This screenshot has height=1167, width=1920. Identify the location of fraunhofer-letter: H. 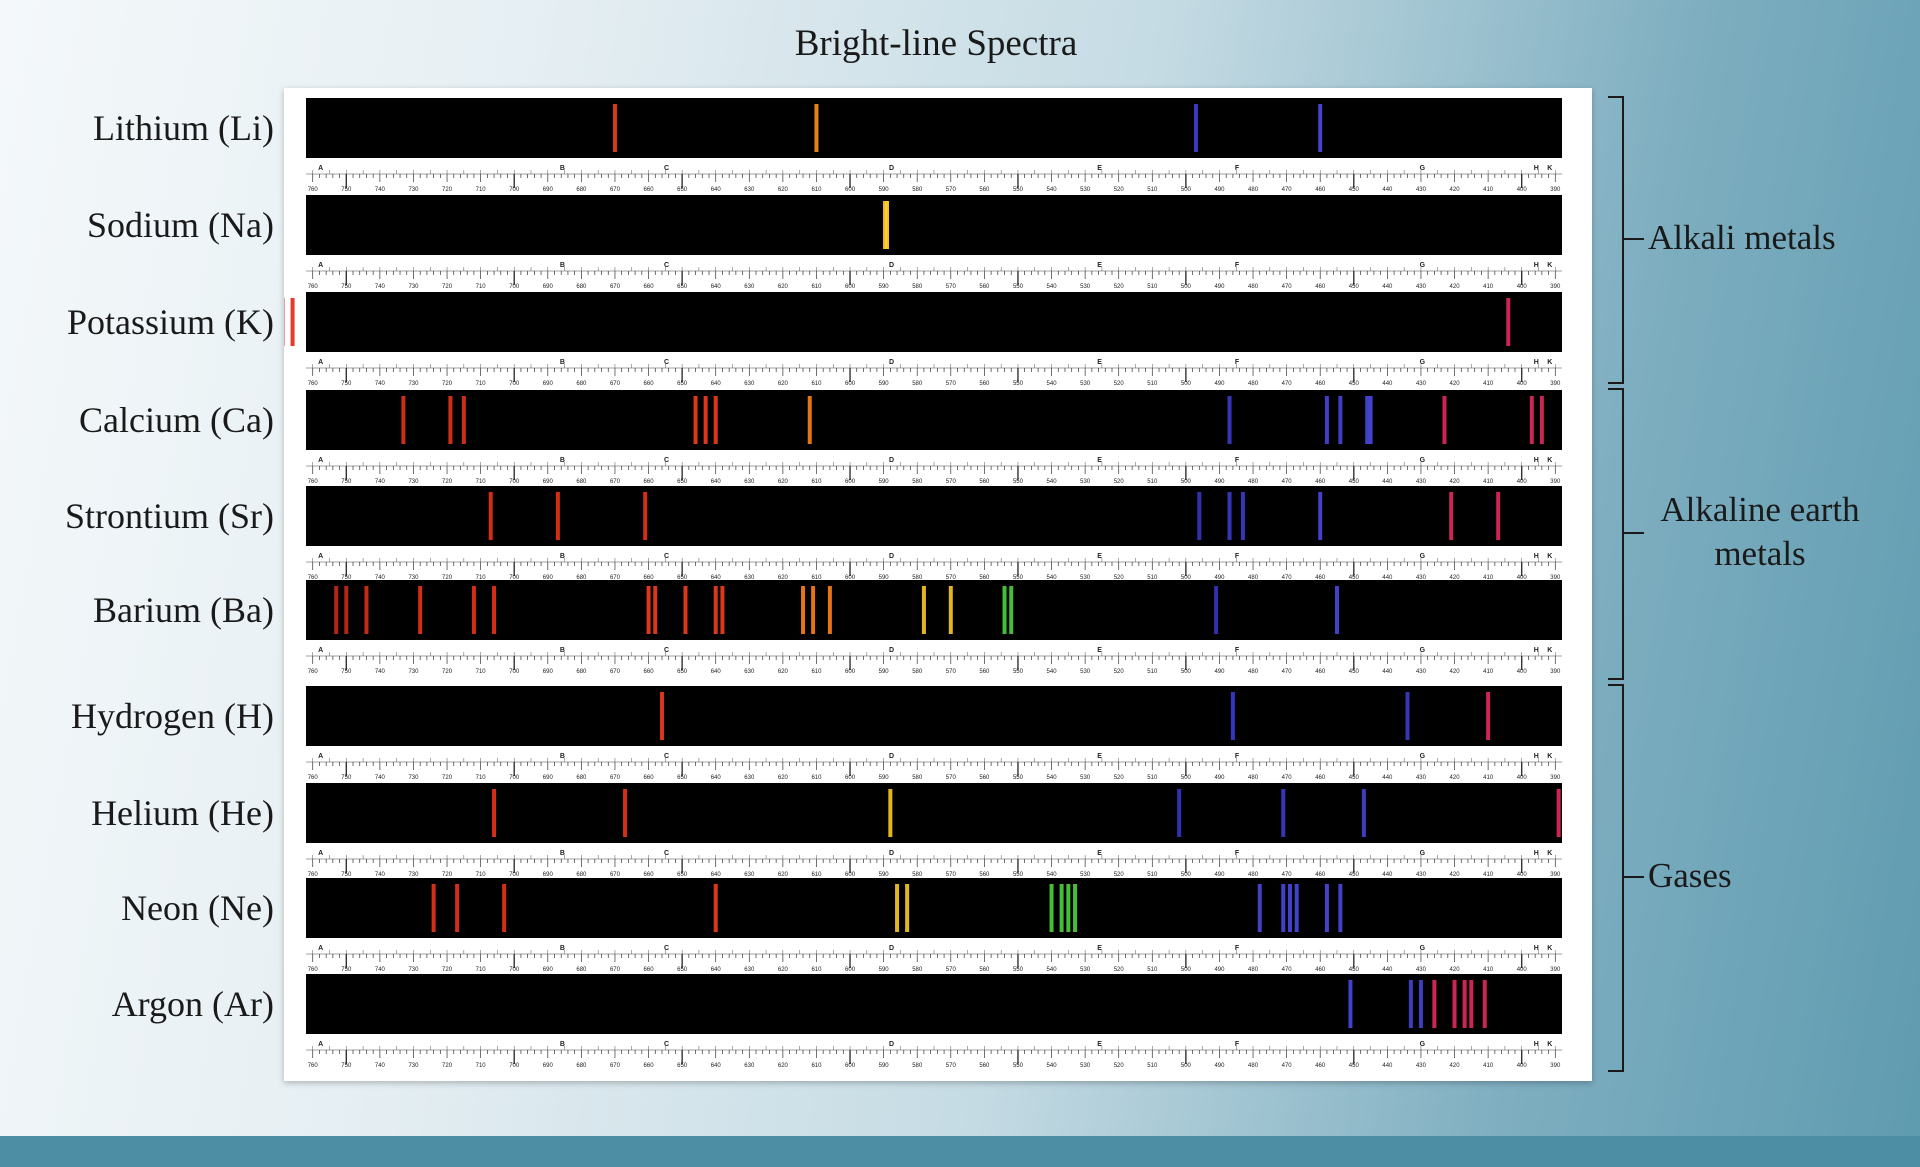
(1536, 1044).